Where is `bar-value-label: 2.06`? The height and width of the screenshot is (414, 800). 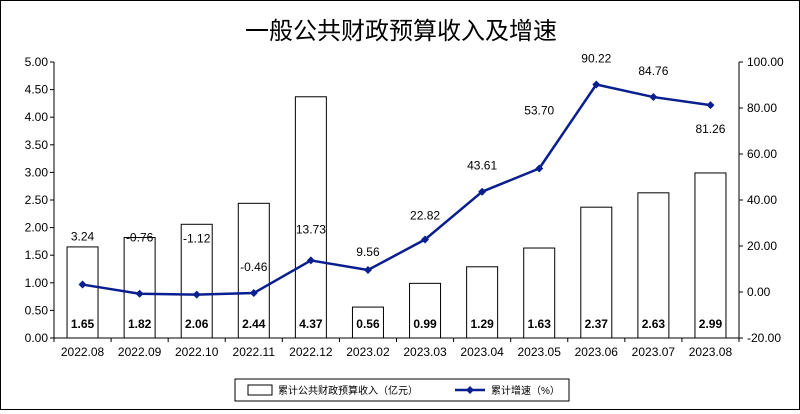
bar-value-label: 2.06 is located at coordinates (197, 324).